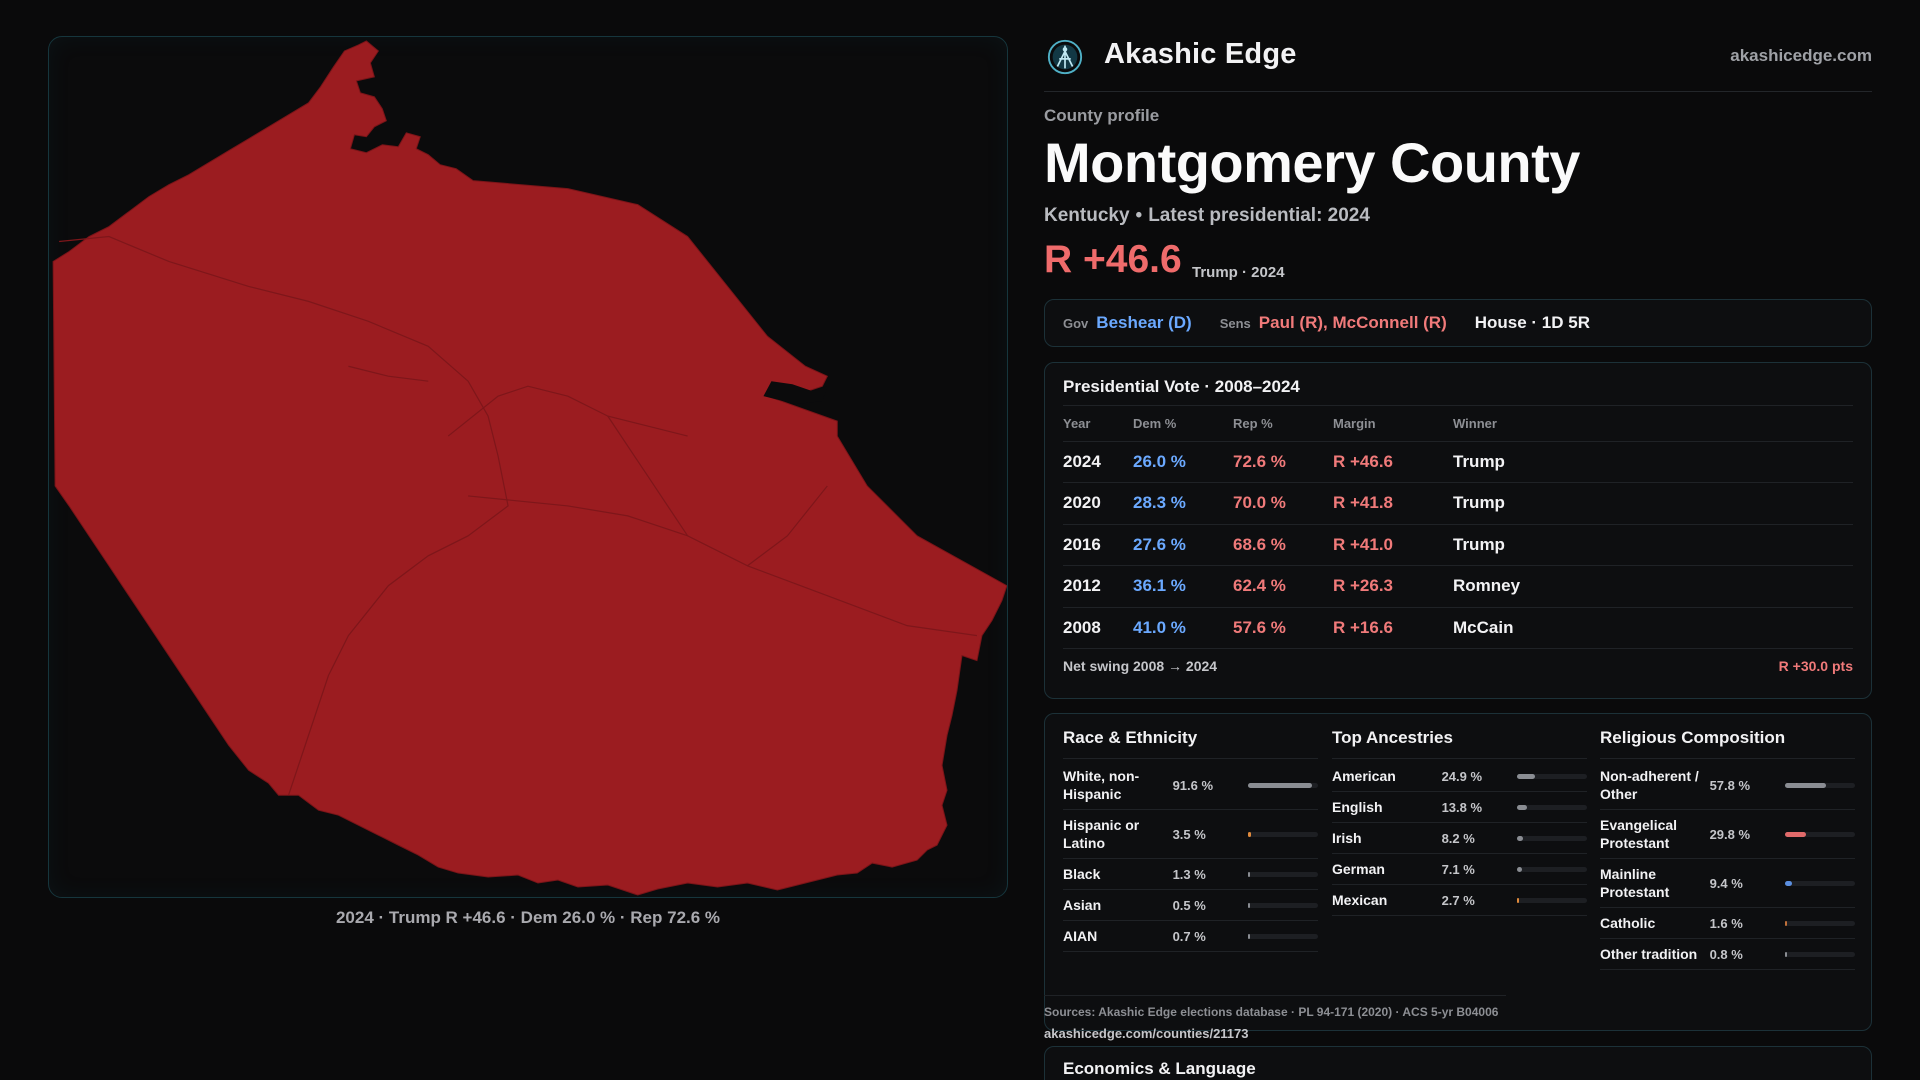 The image size is (1920, 1080). What do you see at coordinates (795, 393) in the screenshot?
I see `river-cutout` at bounding box center [795, 393].